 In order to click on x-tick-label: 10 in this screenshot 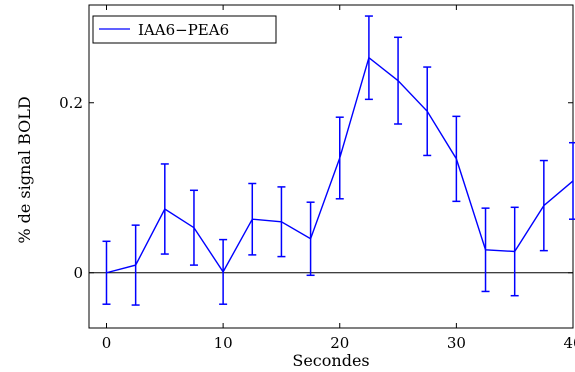, I will do `click(223, 343)`.